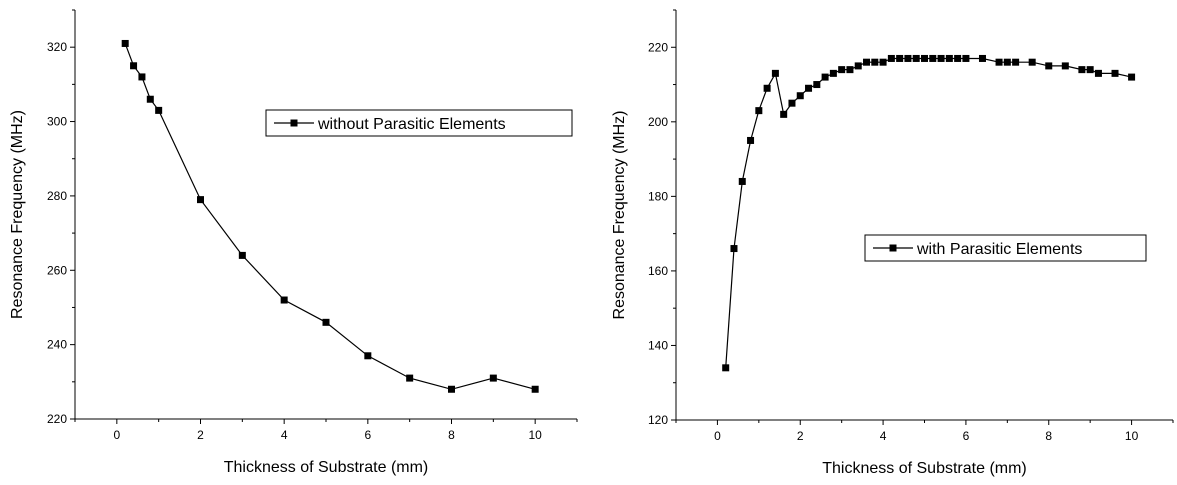 The width and height of the screenshot is (1177, 485). Describe the element at coordinates (411, 124) in the screenshot. I see `chart-left-legend-label: without Parasitic Elements` at that location.